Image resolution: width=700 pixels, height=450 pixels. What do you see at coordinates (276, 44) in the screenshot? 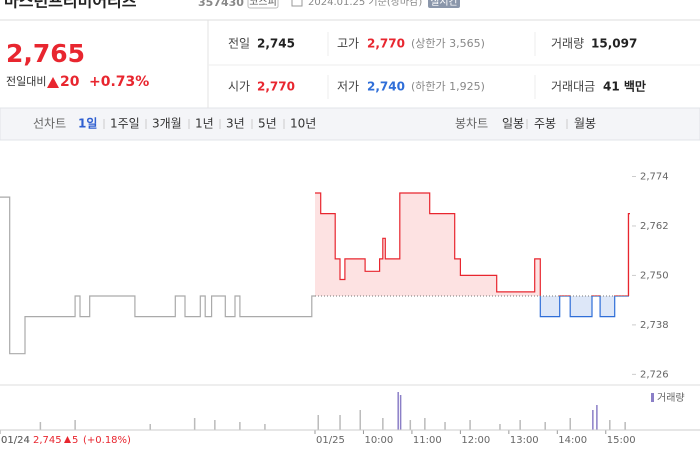
I see `prev-close: 2,745` at bounding box center [276, 44].